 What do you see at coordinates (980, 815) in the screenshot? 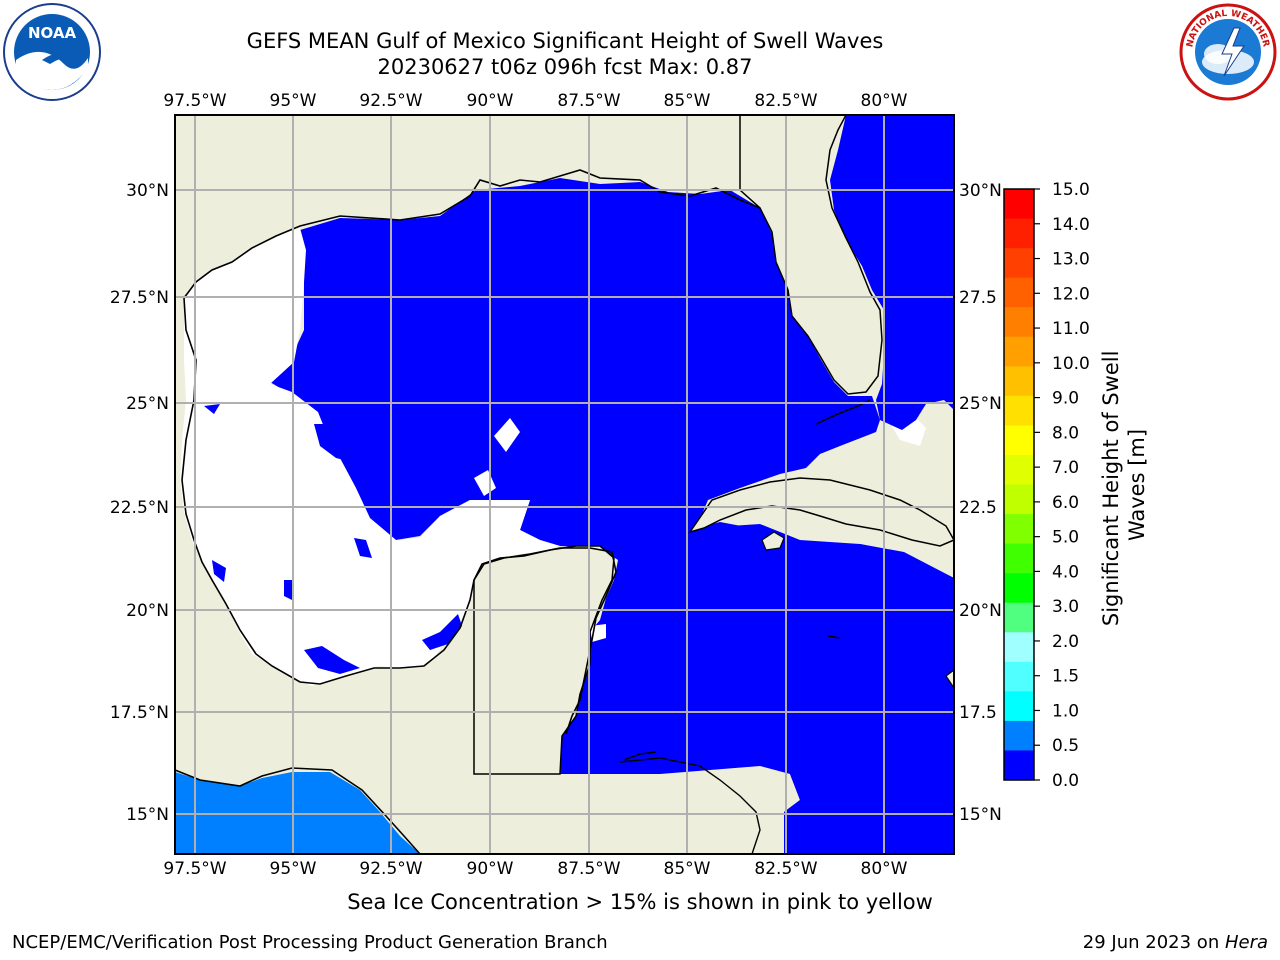
I see `lat-label-right: 15°N` at bounding box center [980, 815].